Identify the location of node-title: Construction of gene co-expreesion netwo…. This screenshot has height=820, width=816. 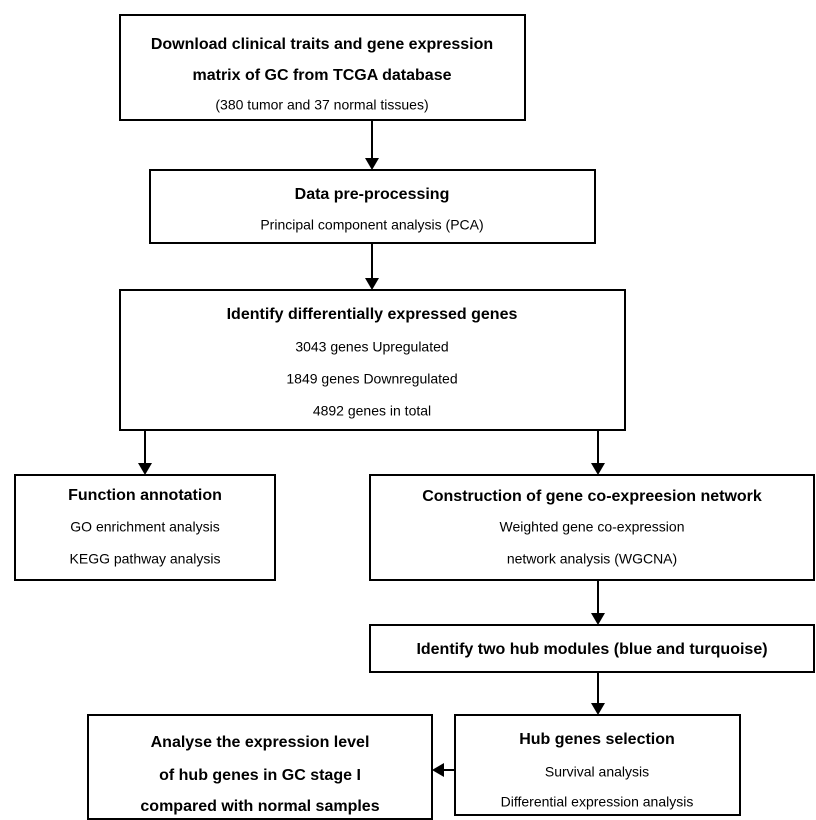
(592, 496).